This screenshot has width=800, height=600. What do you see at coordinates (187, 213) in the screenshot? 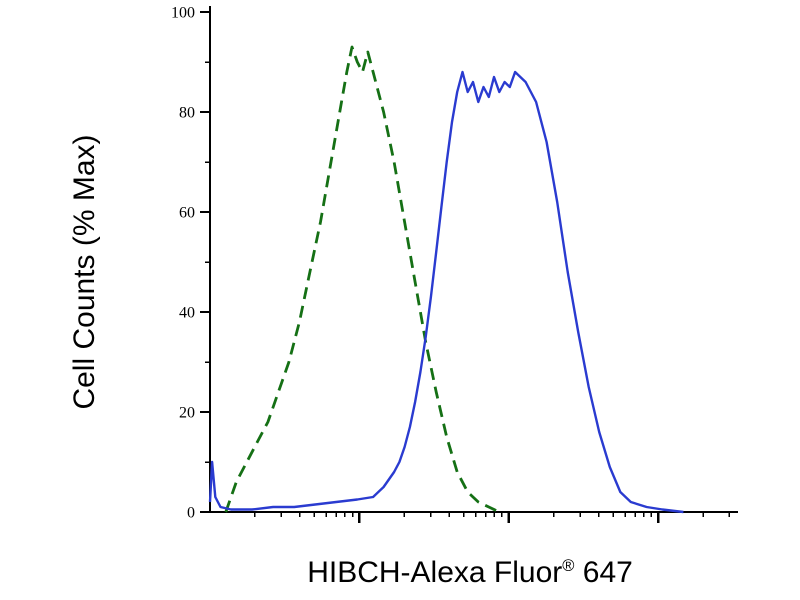
I see `y-tick-label: 60` at bounding box center [187, 213].